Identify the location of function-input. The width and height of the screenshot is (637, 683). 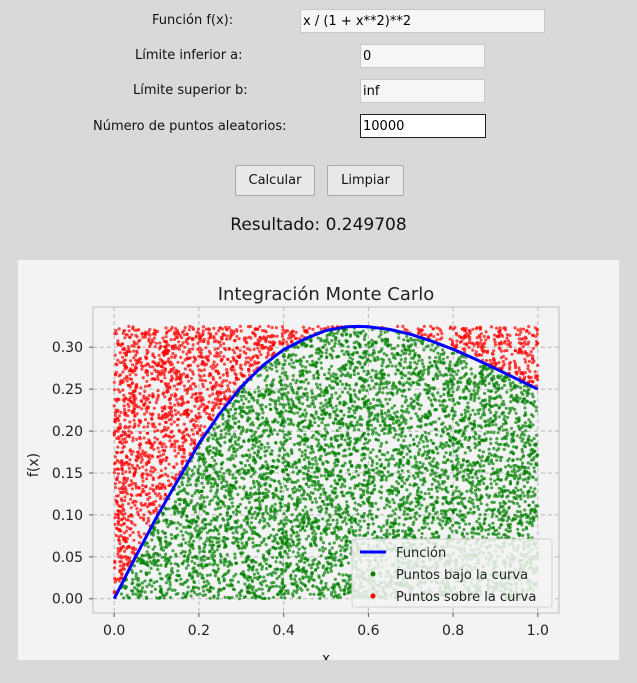
(422, 21).